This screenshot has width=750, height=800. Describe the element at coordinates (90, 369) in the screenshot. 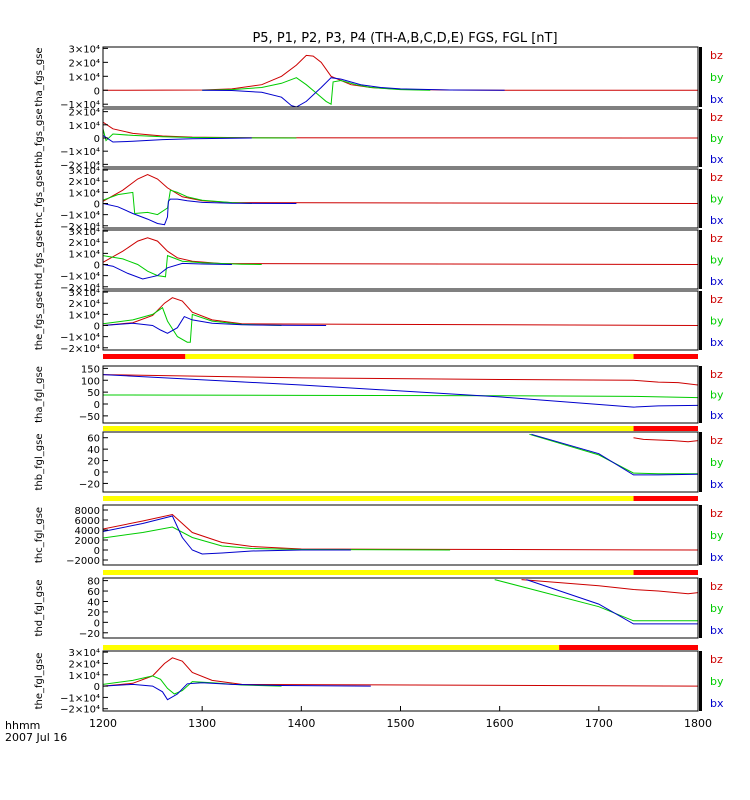

I see `y-tick-label: 150` at that location.